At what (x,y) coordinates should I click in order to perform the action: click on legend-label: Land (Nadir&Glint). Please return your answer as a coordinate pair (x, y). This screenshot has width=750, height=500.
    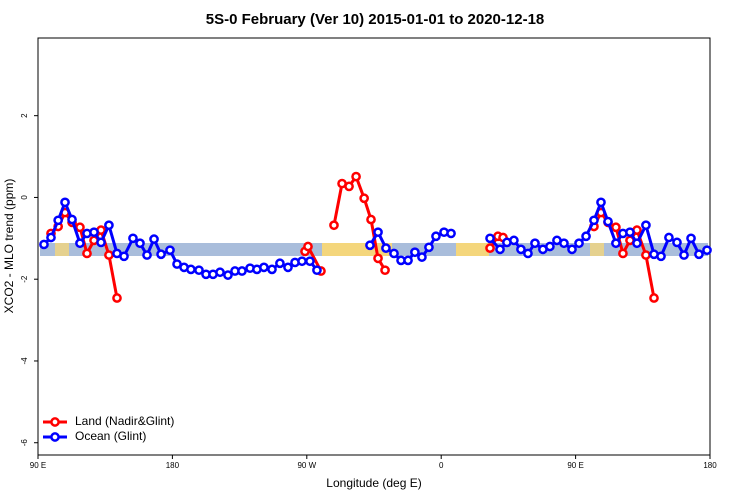
    Looking at the image, I should click on (124, 421).